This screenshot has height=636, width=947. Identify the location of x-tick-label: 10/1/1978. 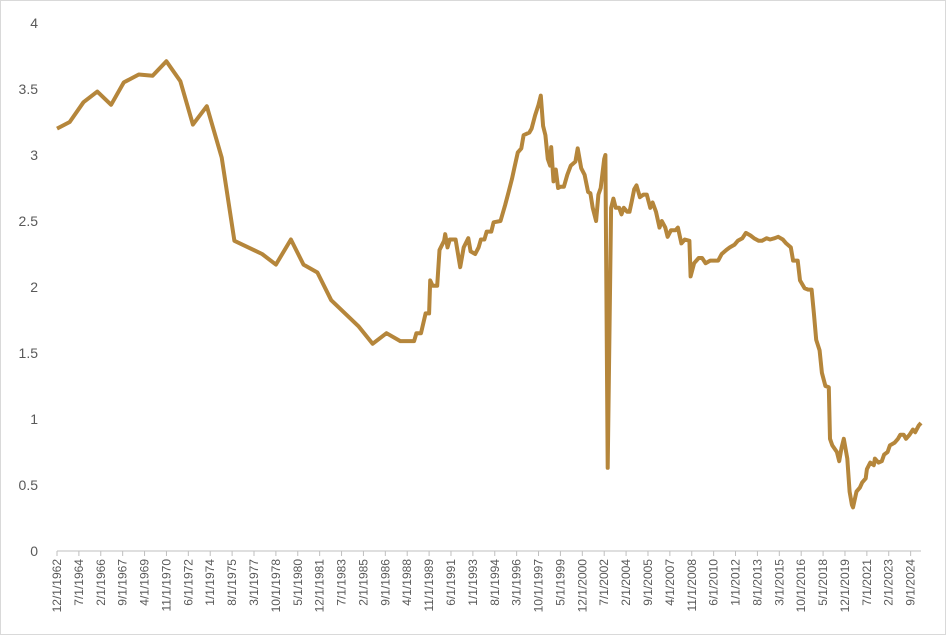
(276, 586).